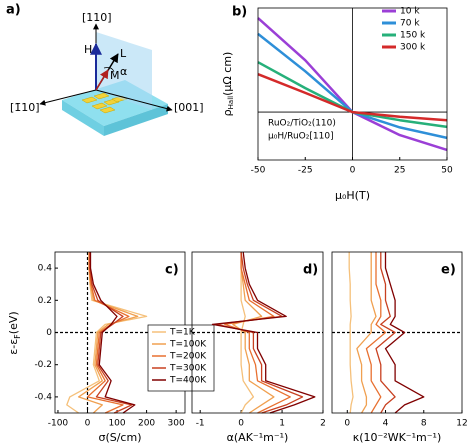 The height and width of the screenshot is (448, 474). What do you see at coordinates (172, 270) in the screenshot?
I see `panel-label: c)` at bounding box center [172, 270].